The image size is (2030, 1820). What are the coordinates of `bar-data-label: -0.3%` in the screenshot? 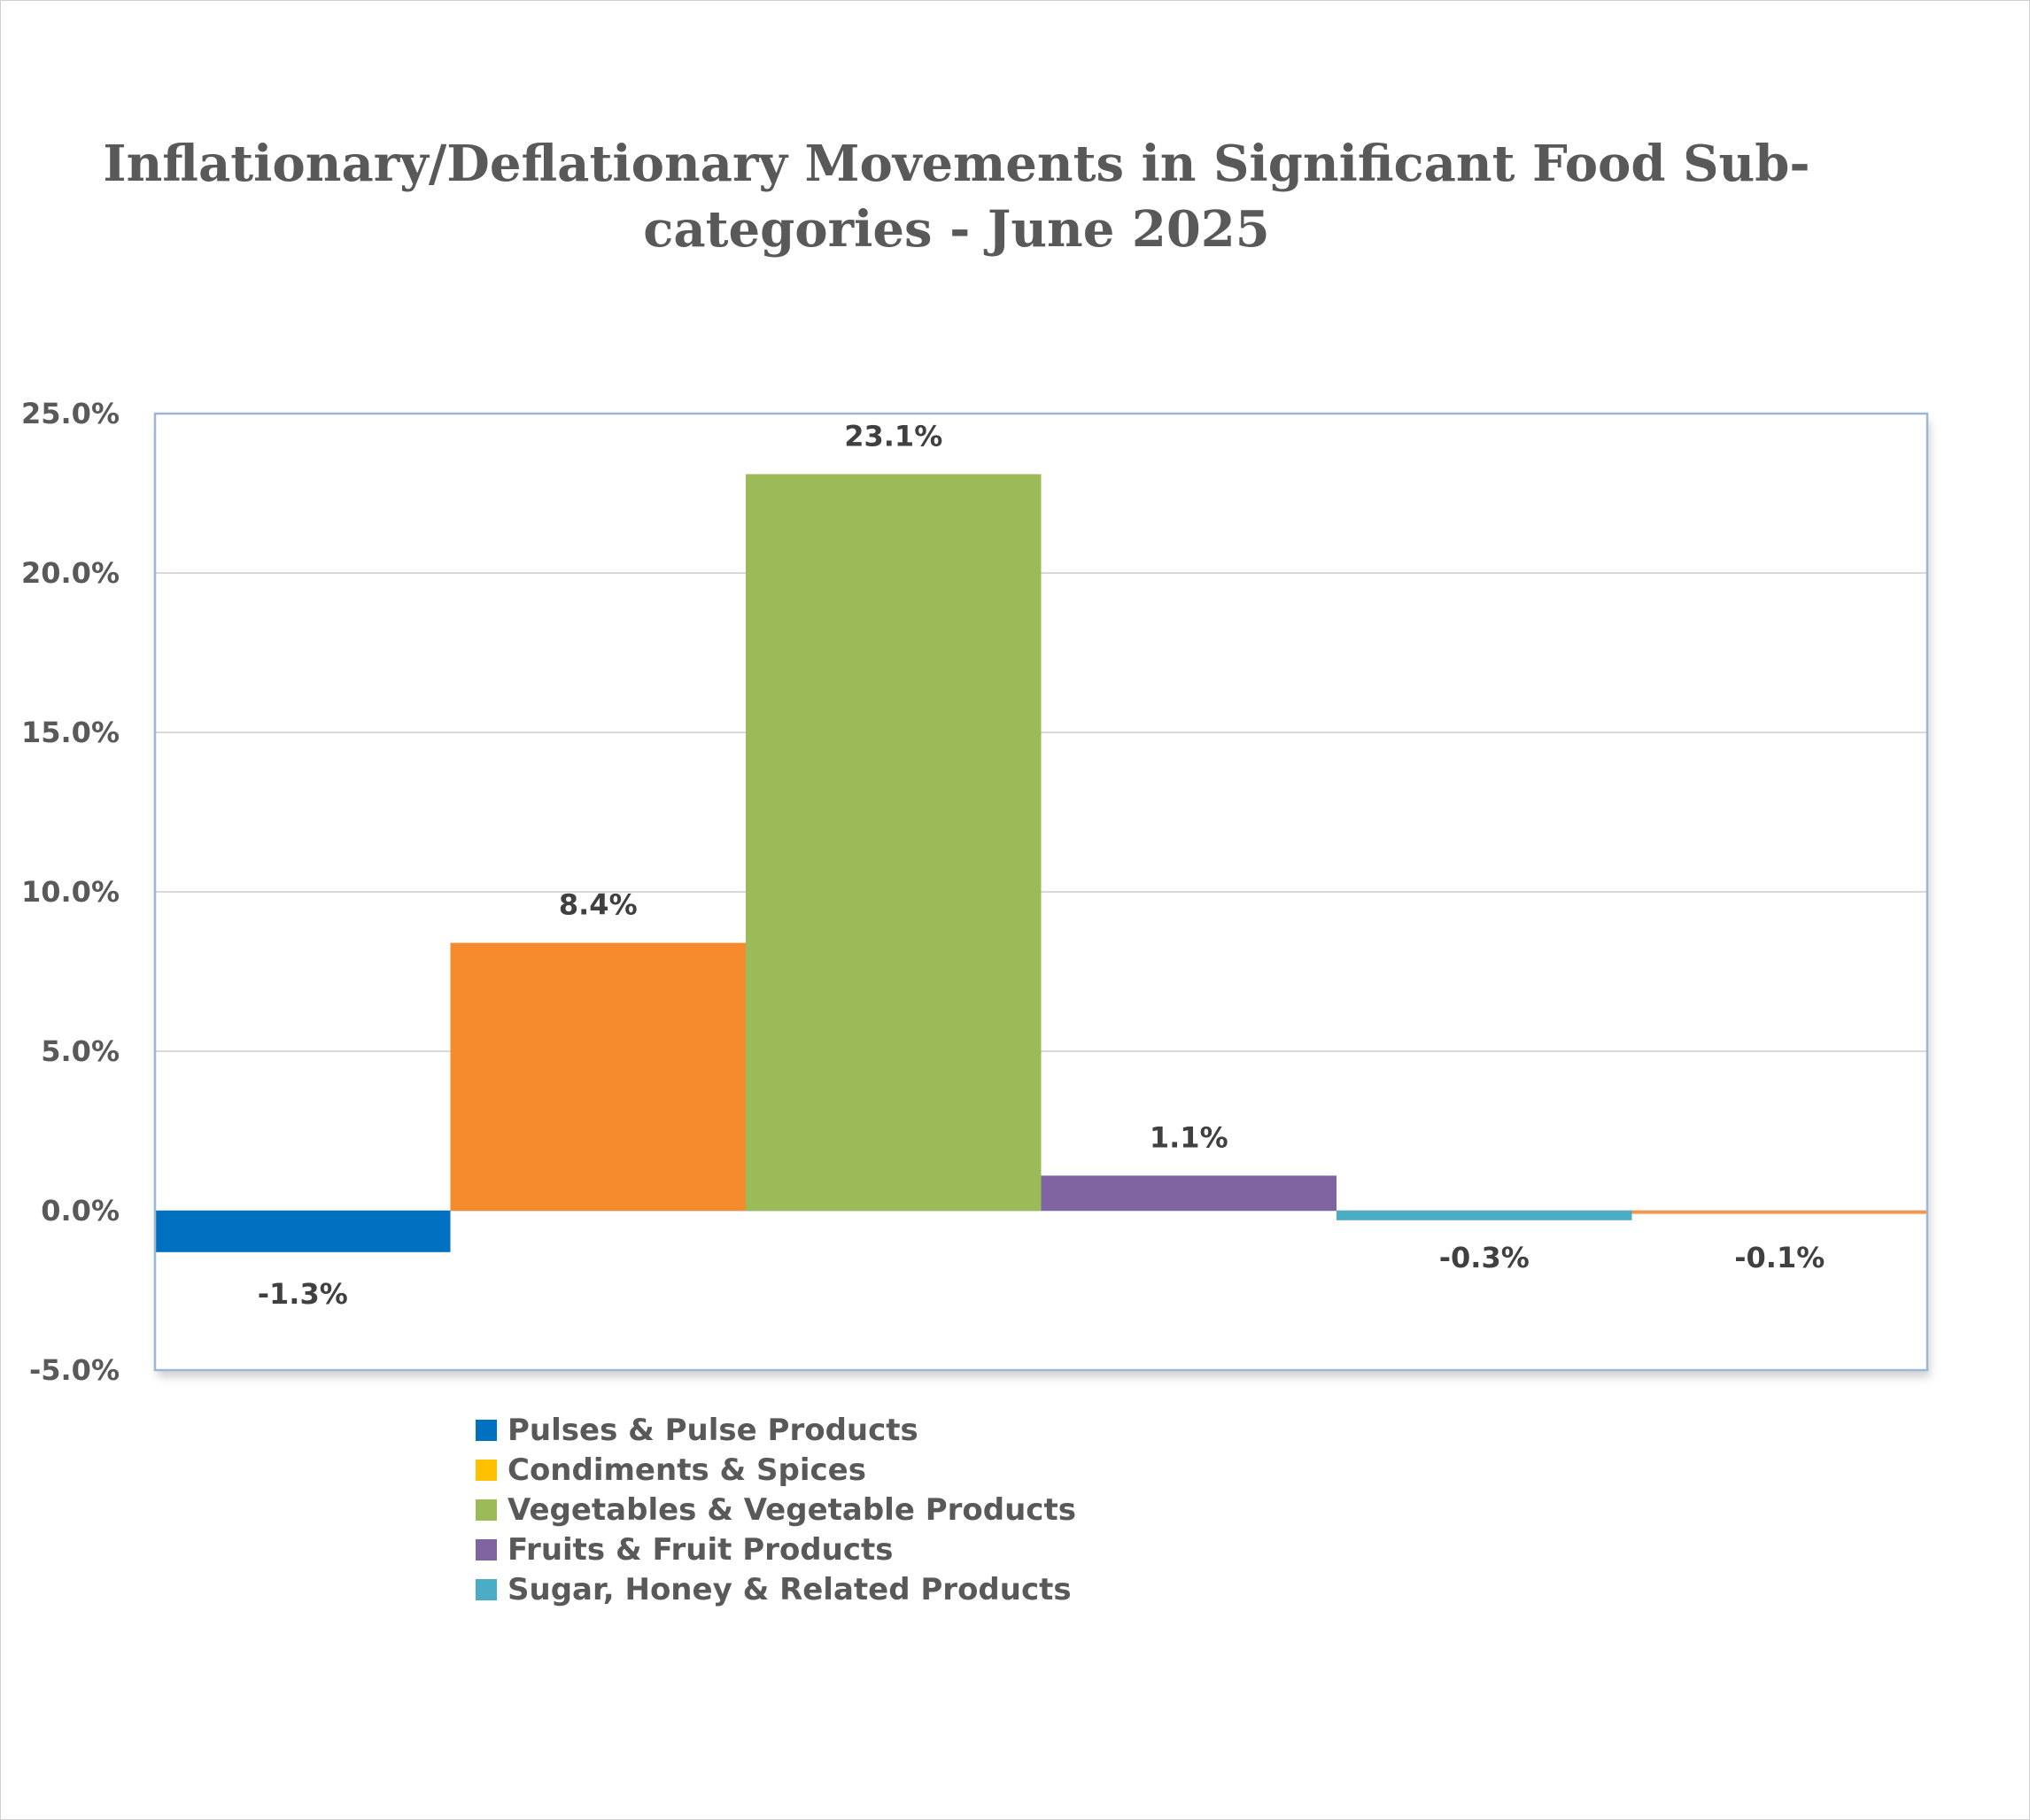 It's located at (1484, 1257).